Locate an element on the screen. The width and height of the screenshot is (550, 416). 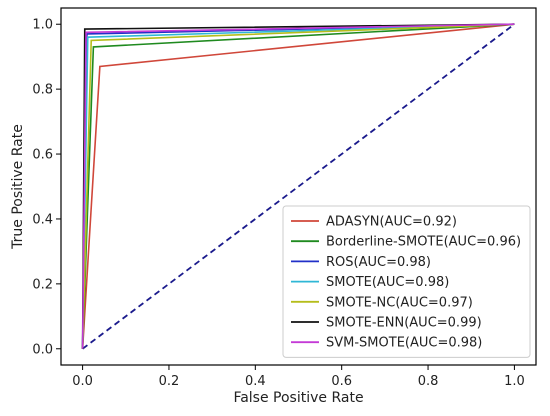
legend-label: SVM-SMOTE(AUC=0.98) is located at coordinates (404, 343).